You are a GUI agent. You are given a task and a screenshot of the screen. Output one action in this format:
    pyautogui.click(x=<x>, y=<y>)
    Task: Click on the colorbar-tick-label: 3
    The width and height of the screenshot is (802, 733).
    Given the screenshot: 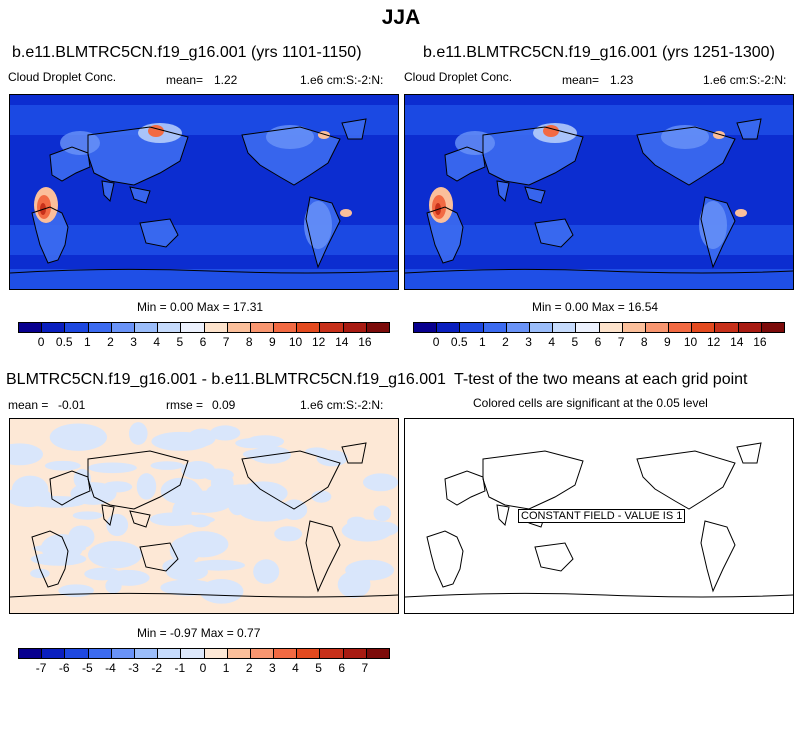 What is the action you would take?
    pyautogui.click(x=133, y=342)
    